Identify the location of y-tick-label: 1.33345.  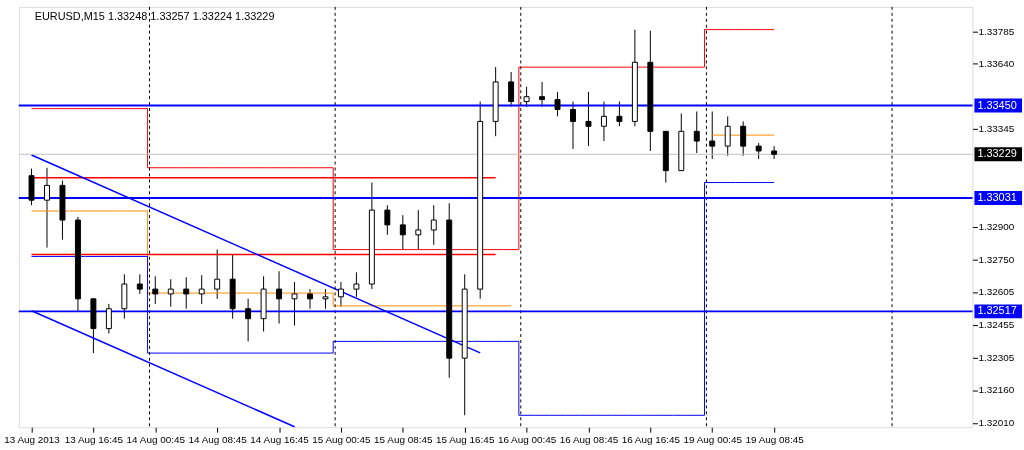
(996, 128).